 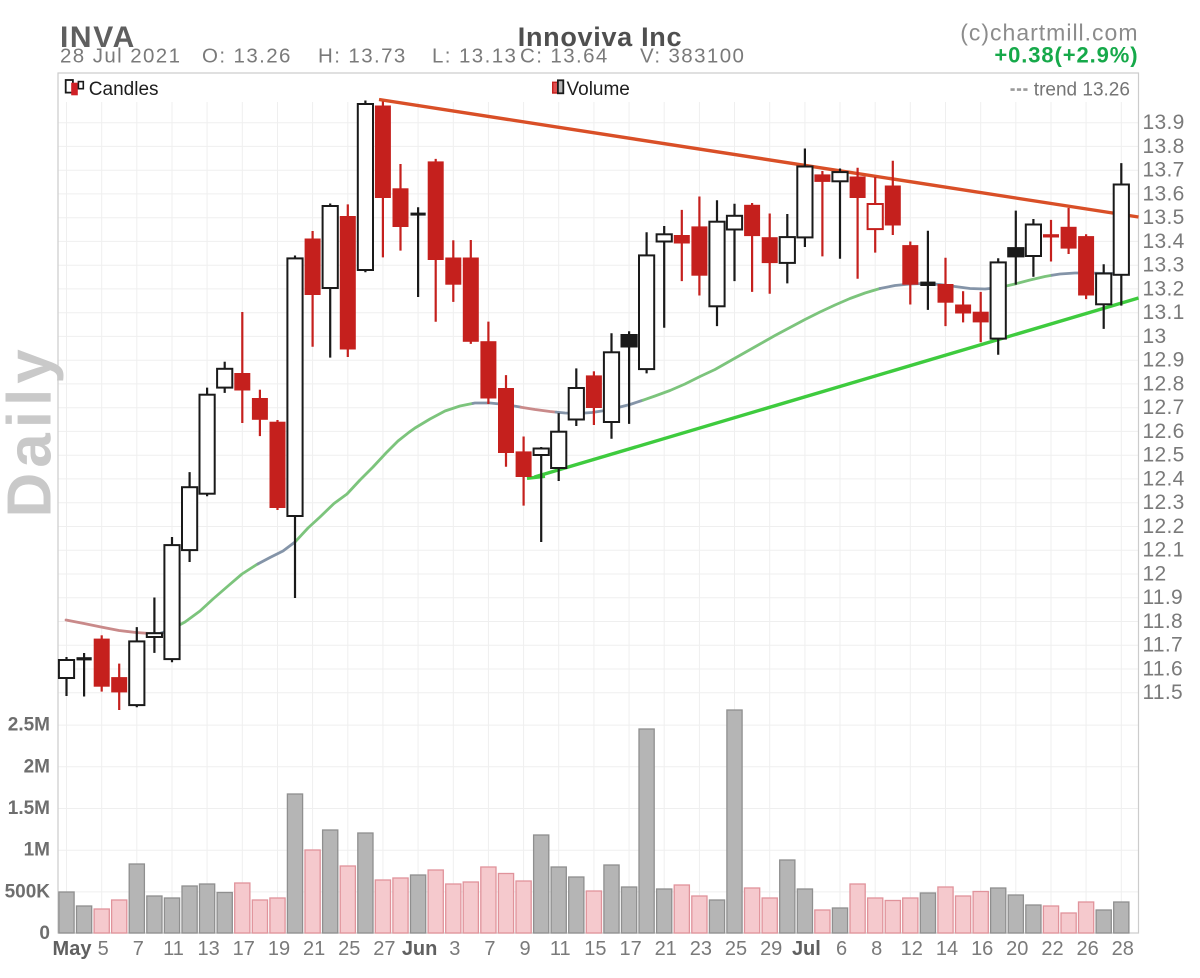 What do you see at coordinates (1017, 949) in the screenshot?
I see `svg-text: 20` at bounding box center [1017, 949].